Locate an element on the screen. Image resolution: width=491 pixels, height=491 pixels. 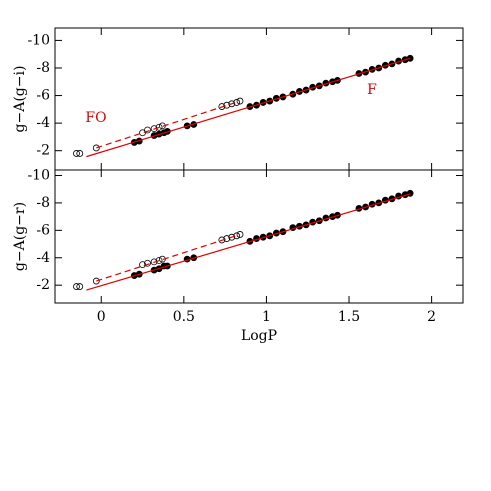
x-axis-label: LogP is located at coordinates (259, 336).